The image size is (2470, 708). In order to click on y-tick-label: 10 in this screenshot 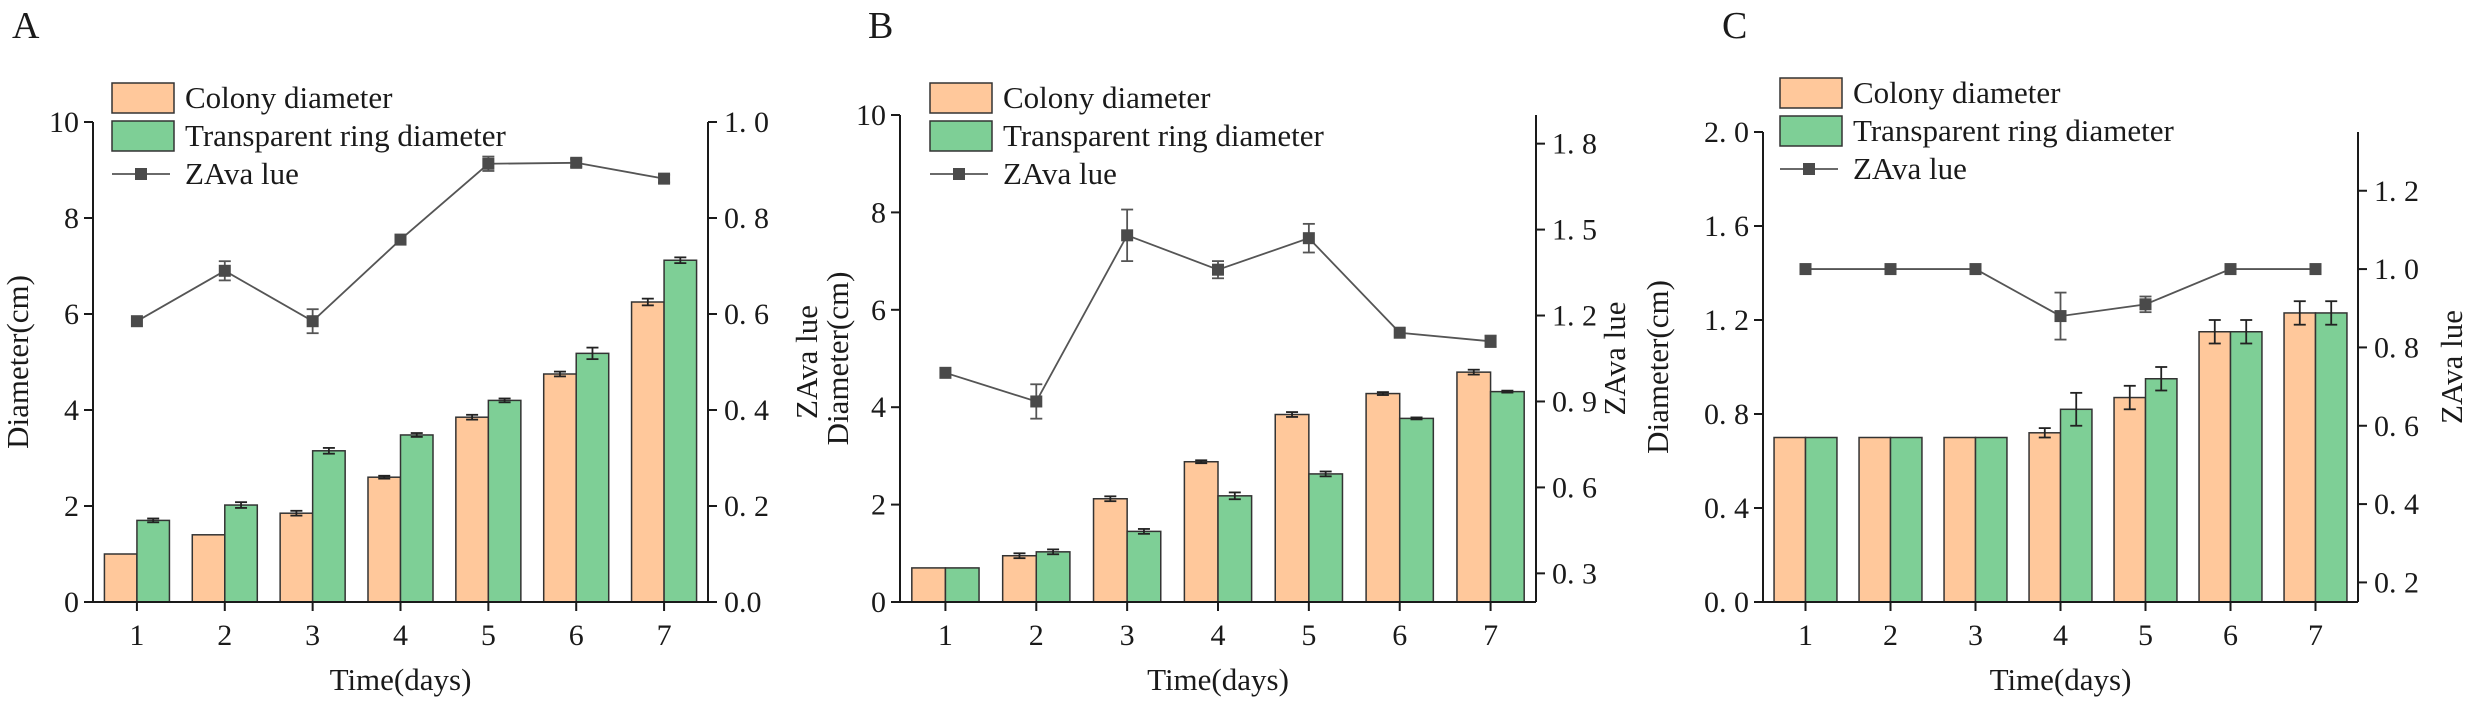, I will do `click(64, 122)`.